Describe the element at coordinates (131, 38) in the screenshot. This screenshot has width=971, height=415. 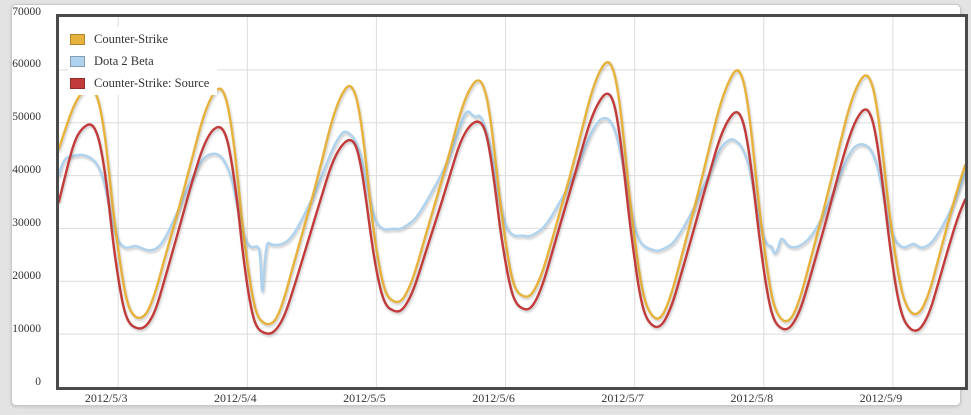
I see `legend-label: Counter-Strike` at that location.